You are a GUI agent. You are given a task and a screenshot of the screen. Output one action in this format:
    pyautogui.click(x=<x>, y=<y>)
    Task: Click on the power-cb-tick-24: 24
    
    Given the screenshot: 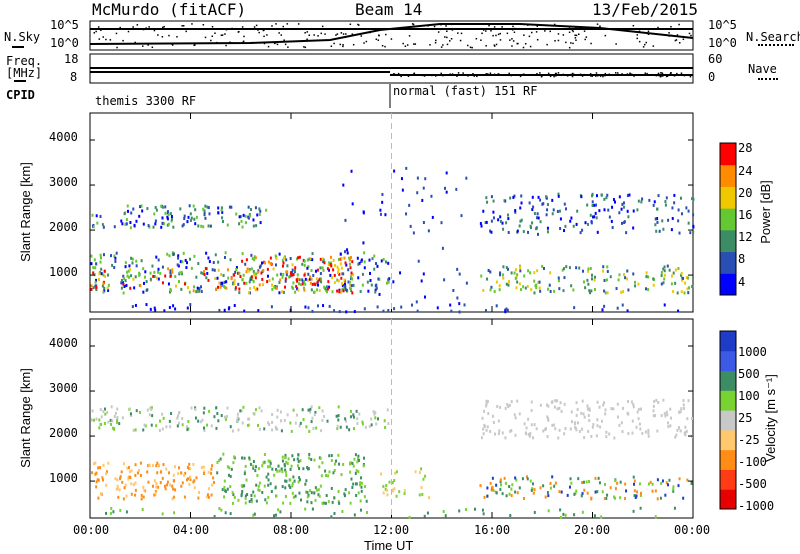 What is the action you would take?
    pyautogui.click(x=745, y=171)
    